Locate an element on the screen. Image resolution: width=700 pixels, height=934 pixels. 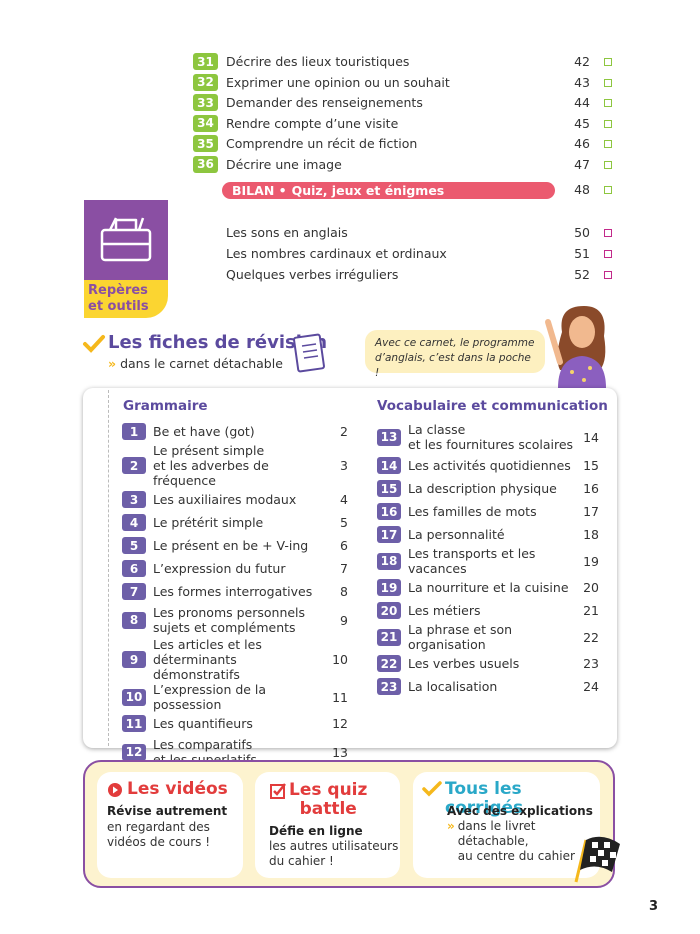
page-ref: 42 is located at coordinates (582, 61).